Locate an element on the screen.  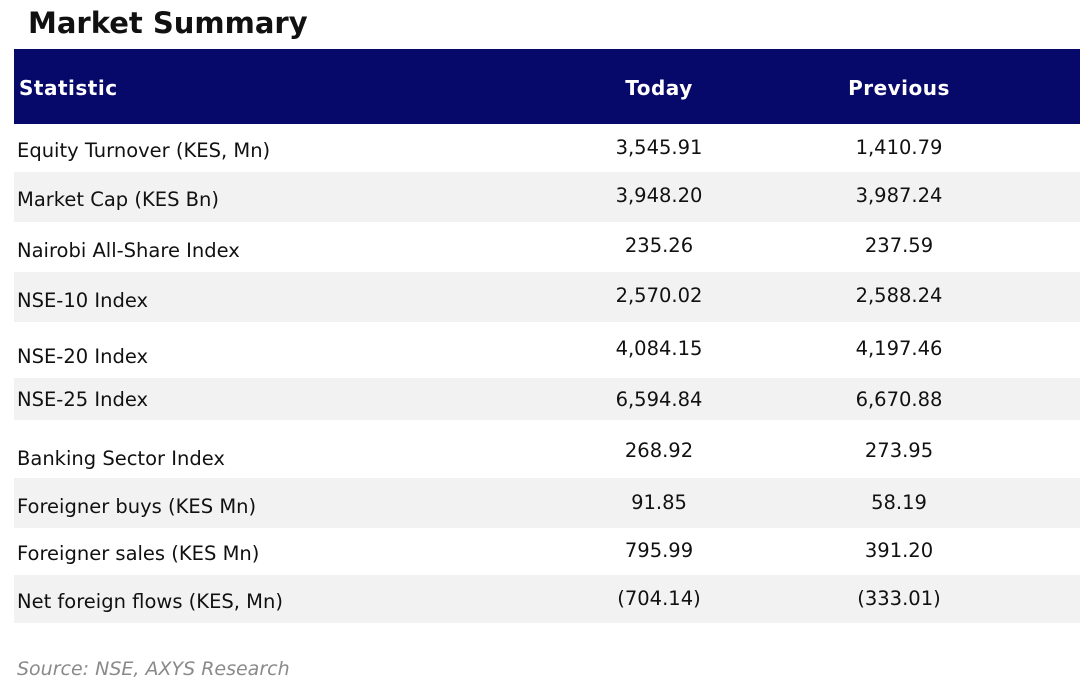
cell-statistic: NSE-25 Index is located at coordinates (83, 399).